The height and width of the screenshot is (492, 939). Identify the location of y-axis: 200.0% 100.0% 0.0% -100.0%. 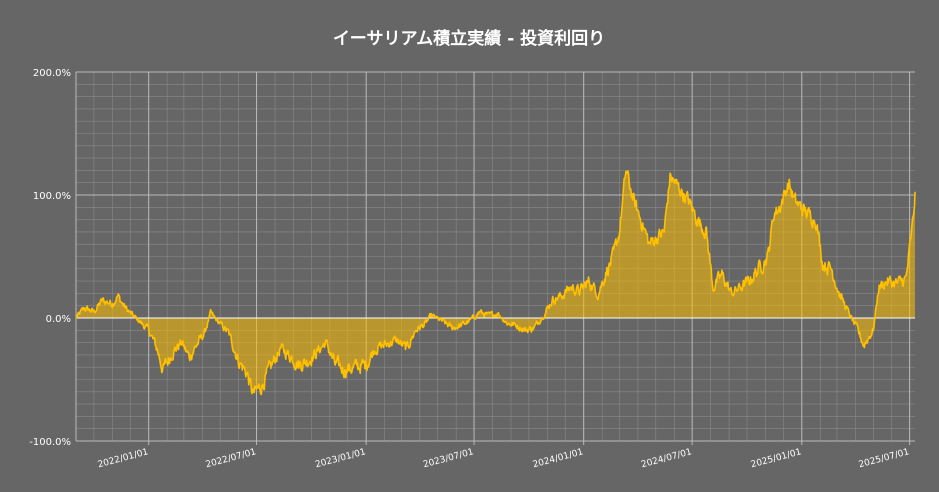
(50, 258).